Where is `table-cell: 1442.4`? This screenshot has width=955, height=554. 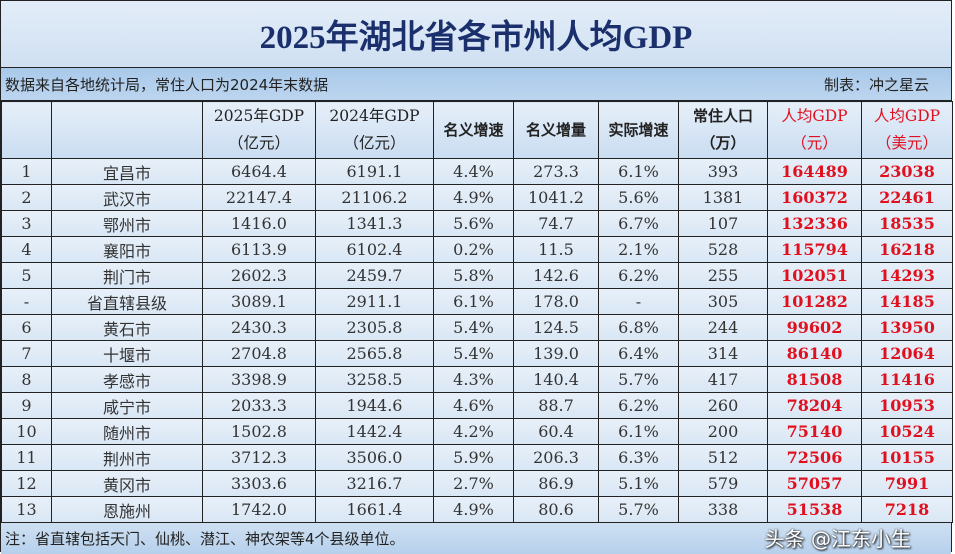
table-cell: 1442.4 is located at coordinates (374, 431).